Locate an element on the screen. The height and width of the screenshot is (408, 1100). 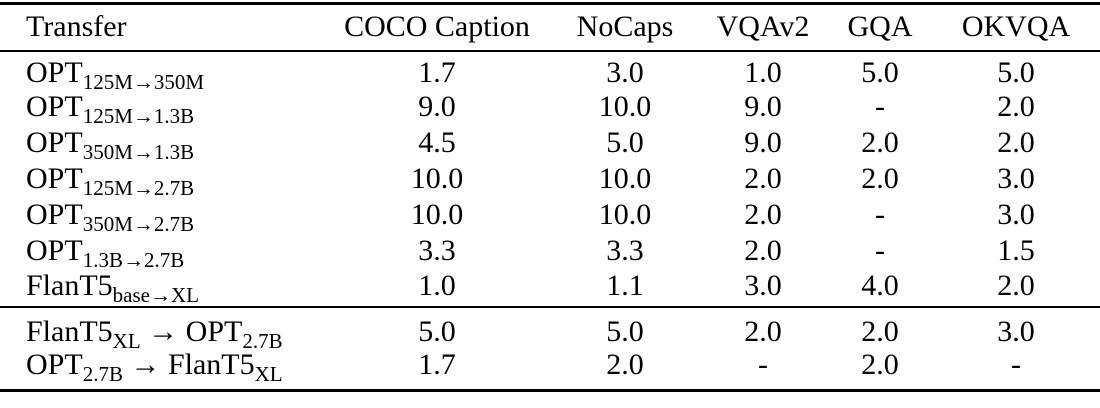
label-subscript: 125M→1.3B is located at coordinates (138, 116).